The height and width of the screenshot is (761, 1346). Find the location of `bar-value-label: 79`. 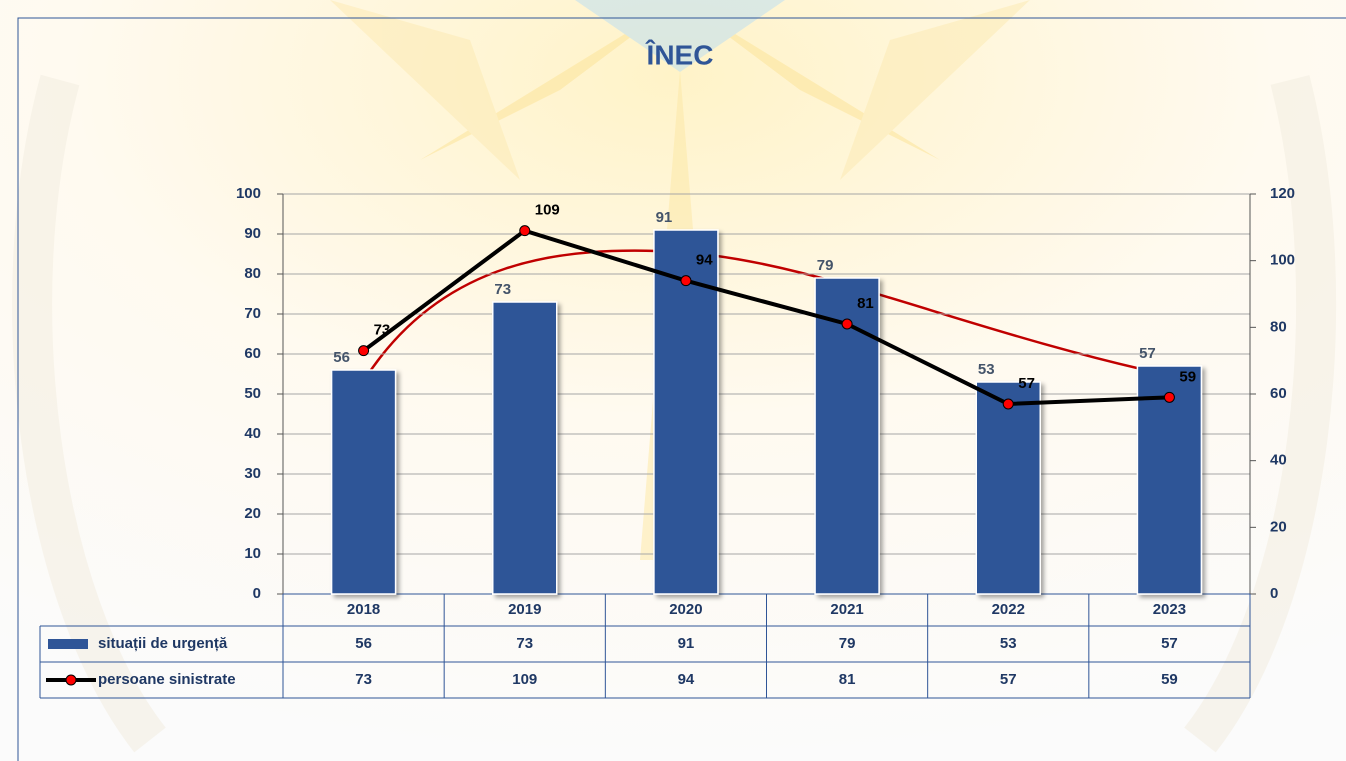

bar-value-label: 79 is located at coordinates (825, 265).